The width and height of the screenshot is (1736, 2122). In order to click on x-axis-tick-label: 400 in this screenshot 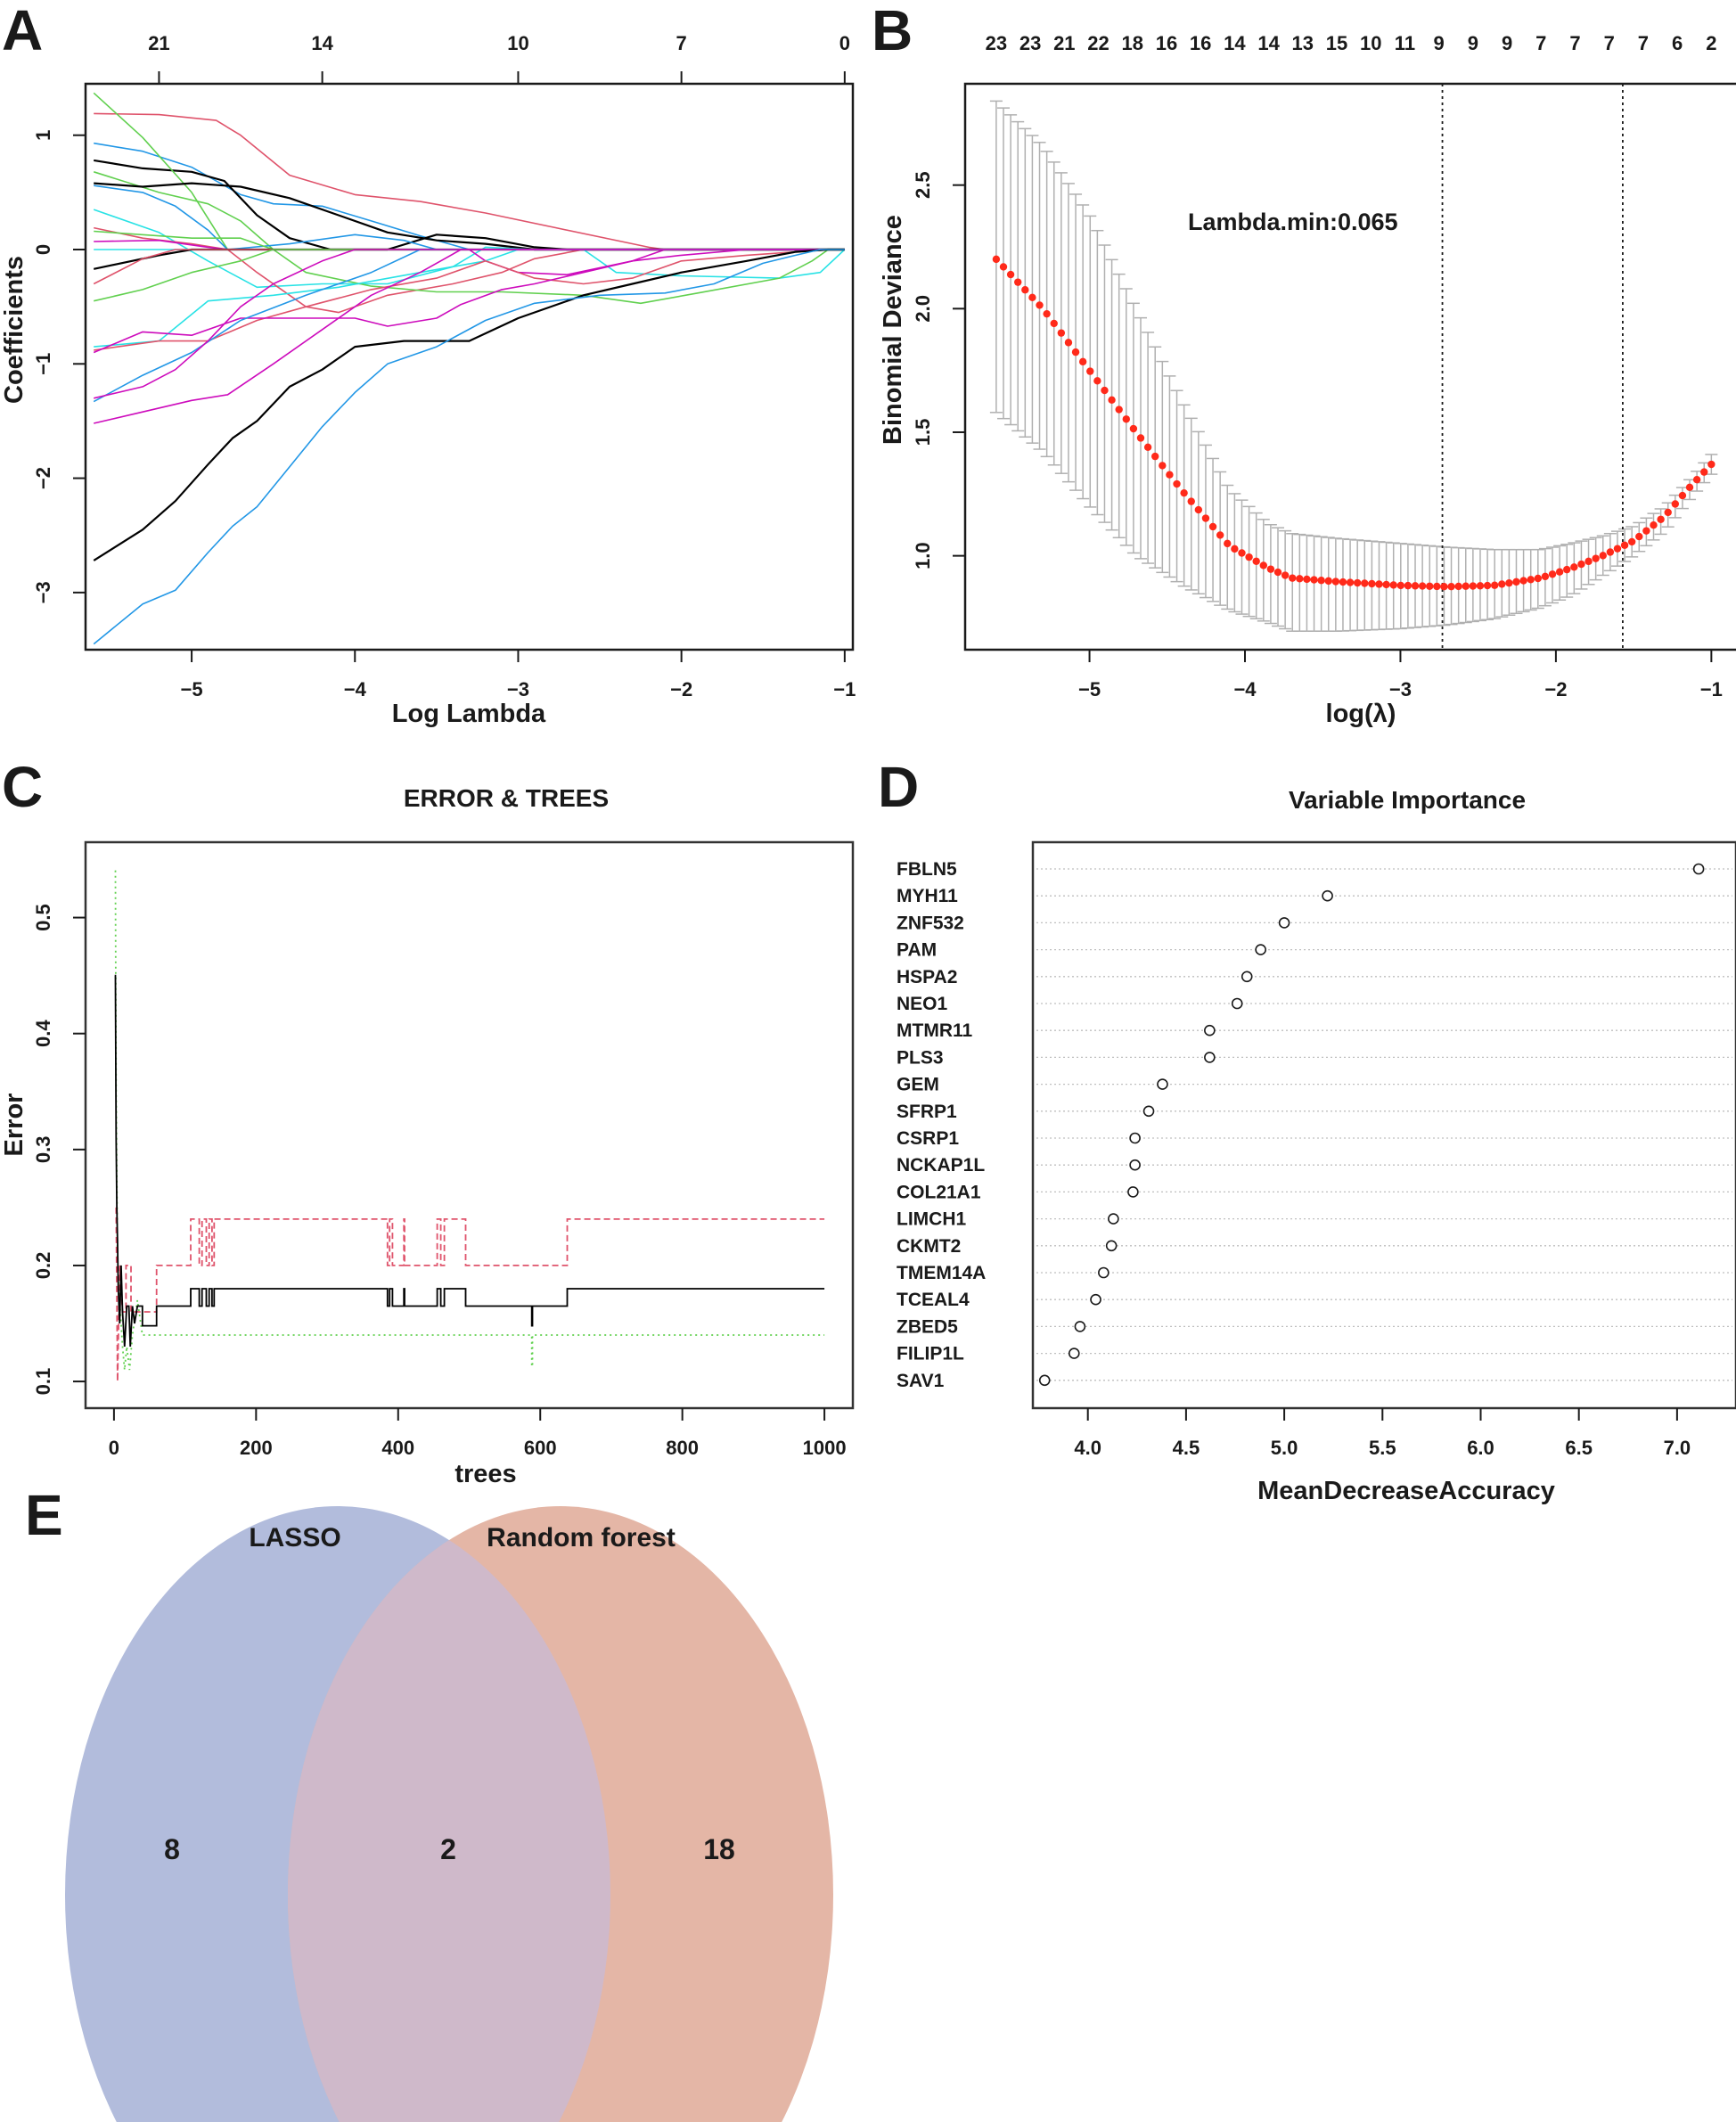, I will do `click(398, 1448)`.